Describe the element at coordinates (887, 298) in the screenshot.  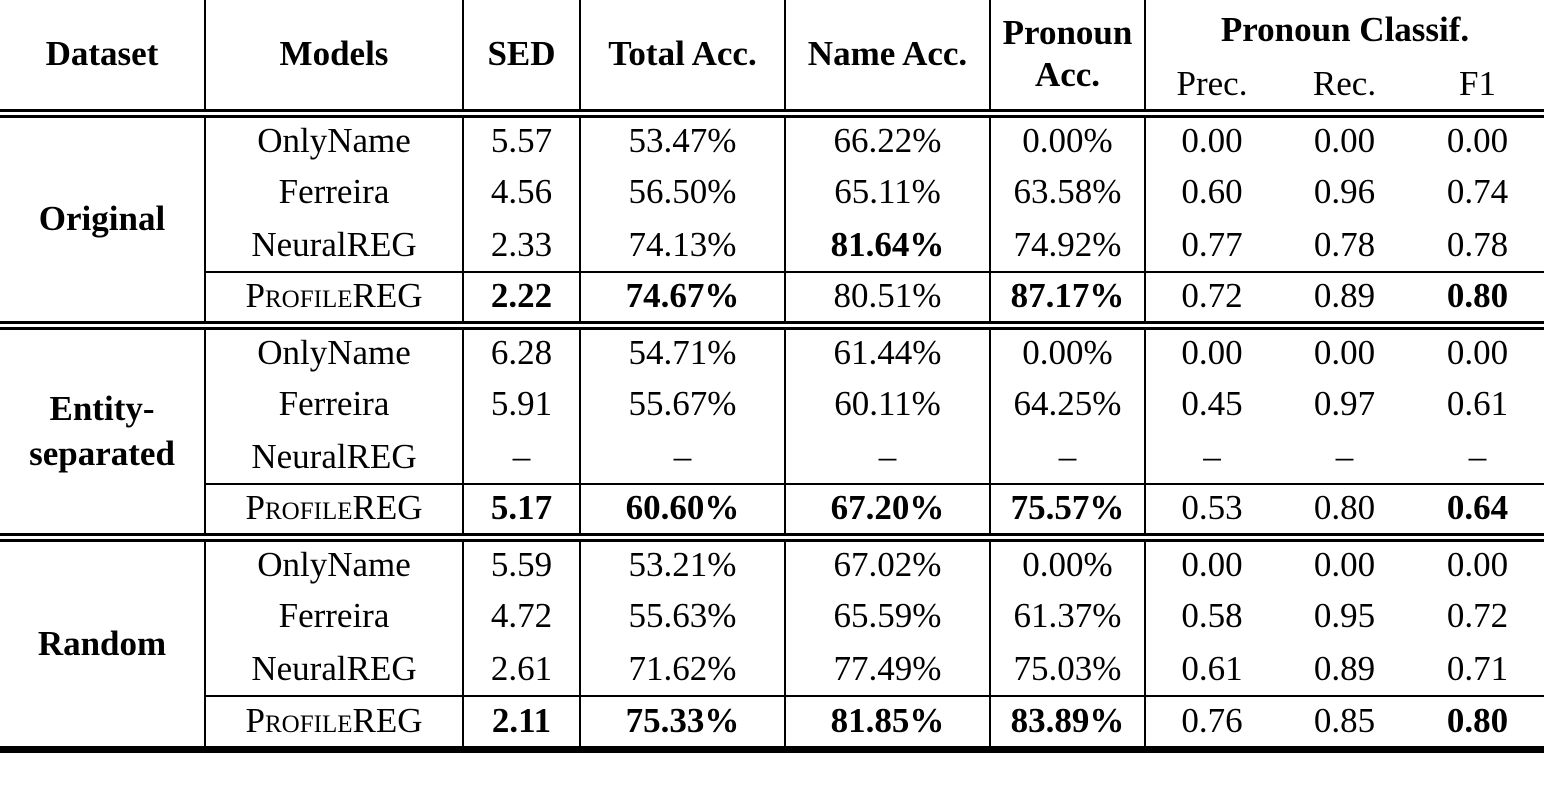
I see `value-name-acc: 80.51%` at that location.